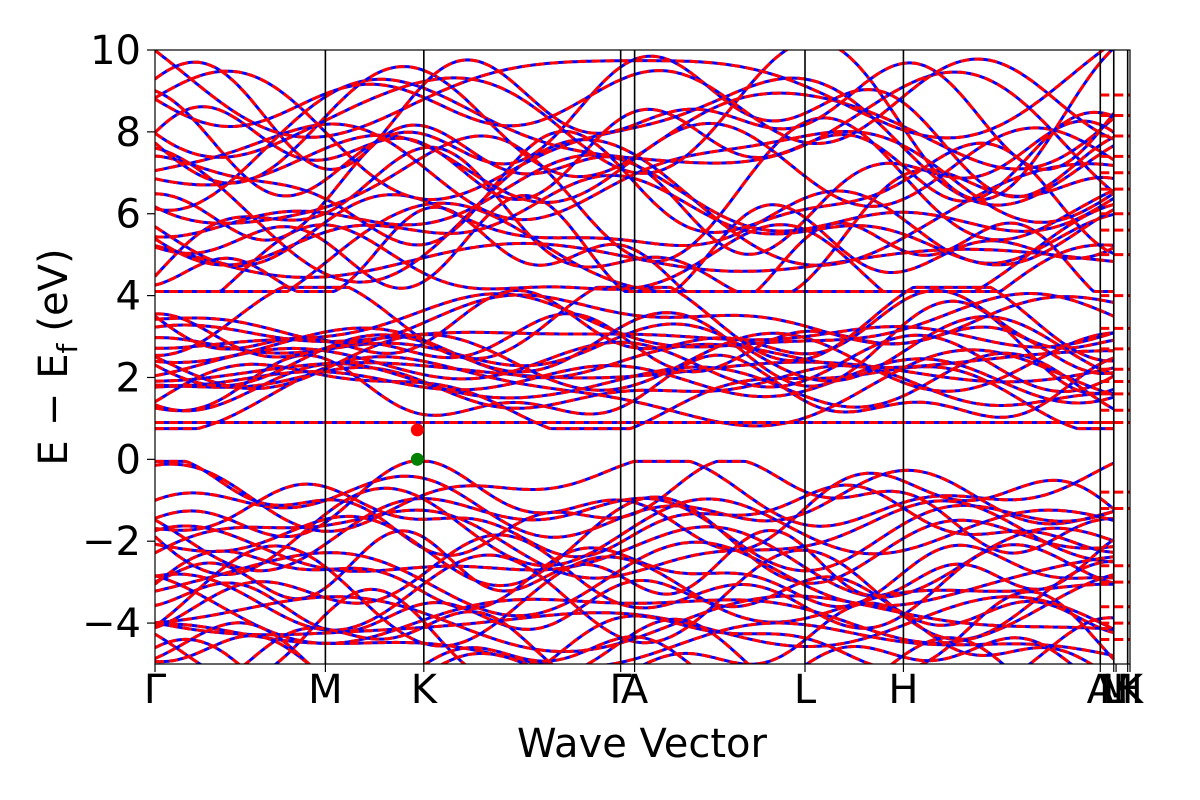  Describe the element at coordinates (54, 289) in the screenshot. I see `y-title-unit: (eV)` at that location.